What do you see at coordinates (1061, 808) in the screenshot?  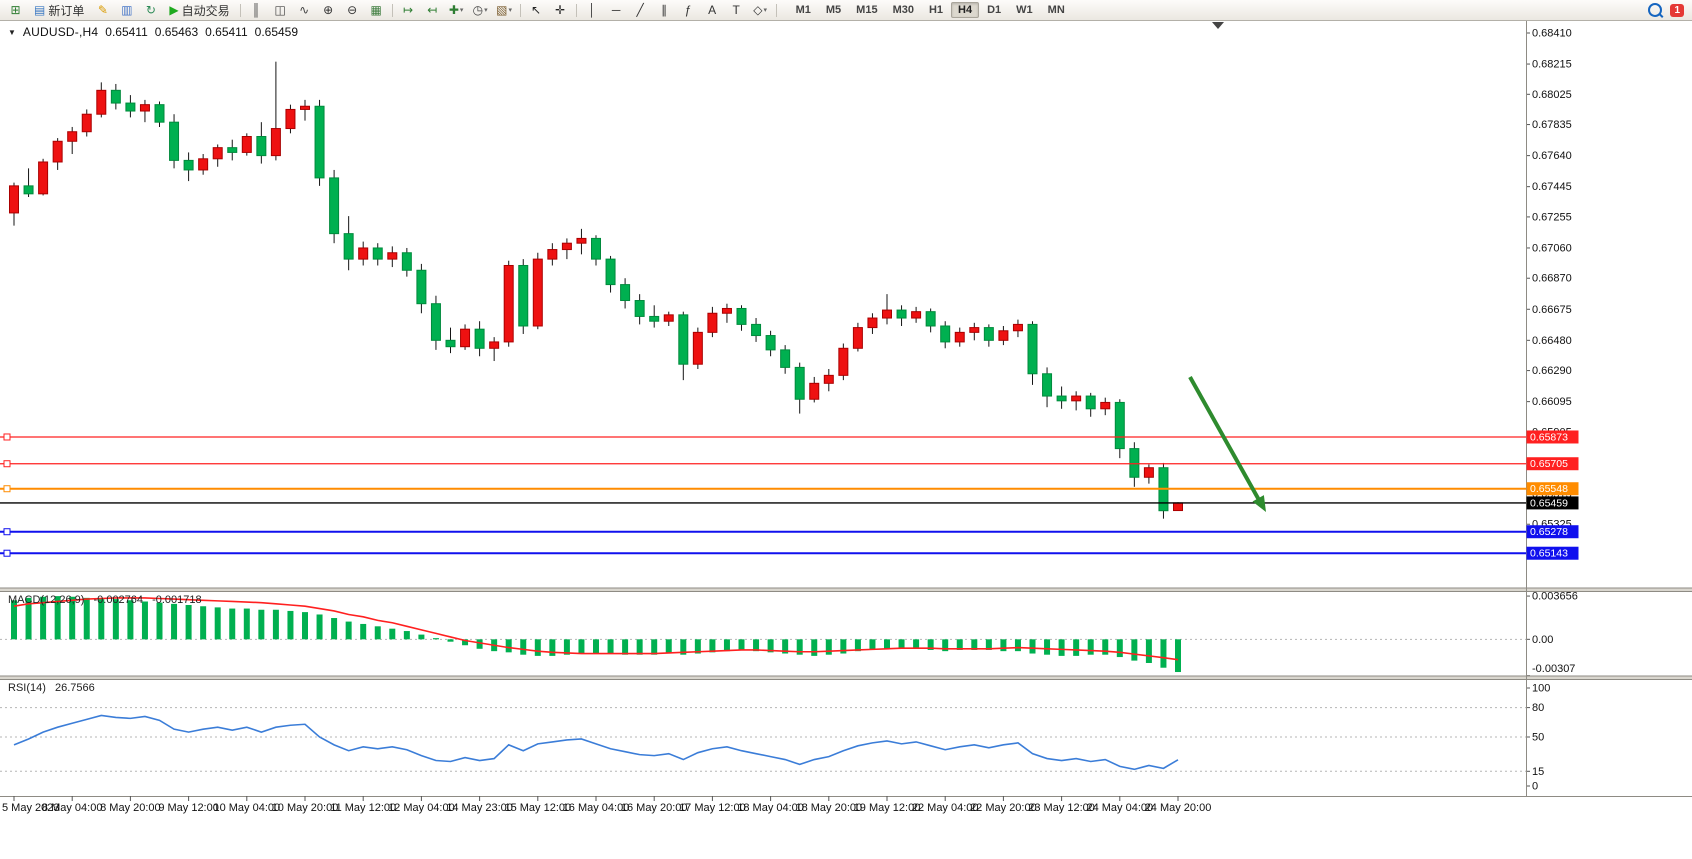 I see `svg-text: 23 May 12:00` at bounding box center [1061, 808].